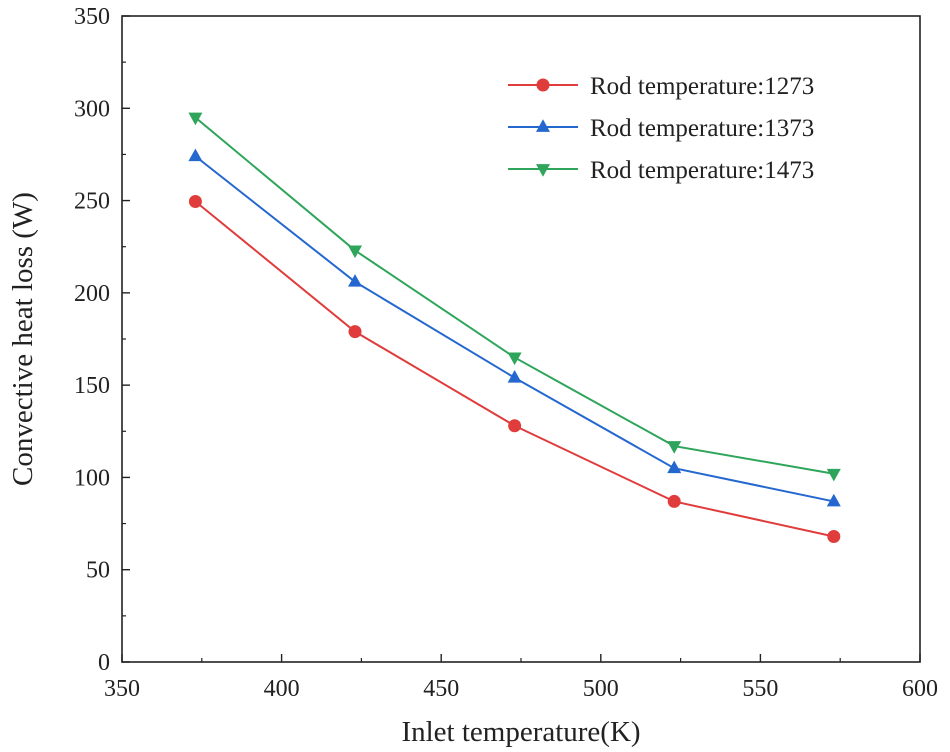  Describe the element at coordinates (920, 689) in the screenshot. I see `x-tick-label: 600` at that location.